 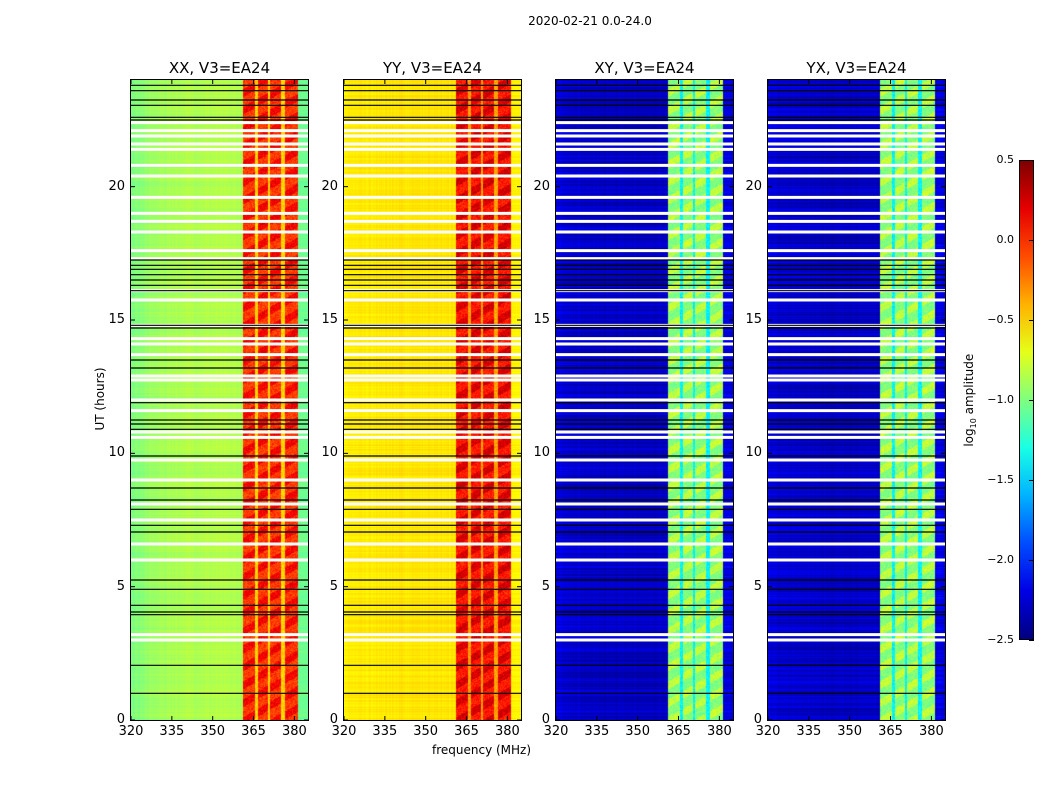 I want to click on colorbar-label: log10 amplitude, so click(x=970, y=400).